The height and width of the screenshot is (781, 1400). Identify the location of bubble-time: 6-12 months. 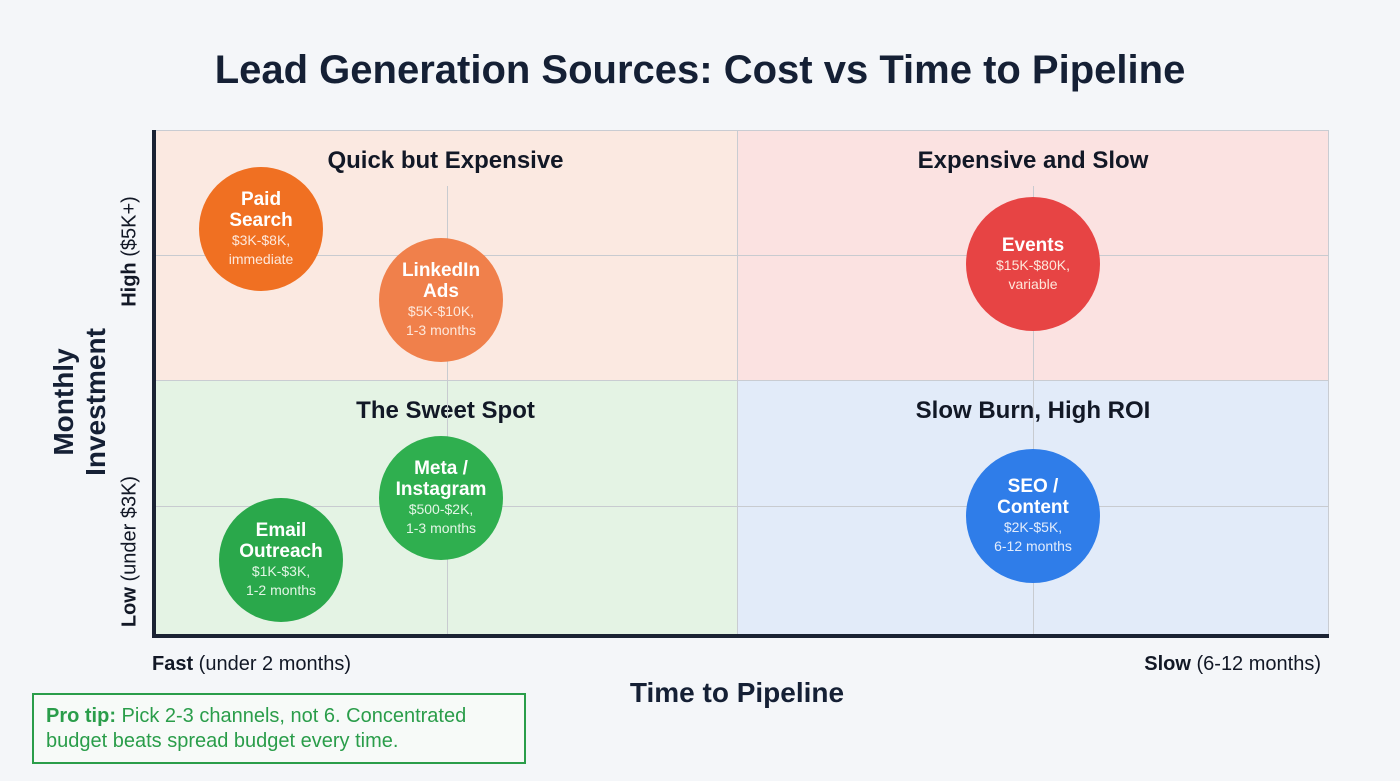
(1033, 546).